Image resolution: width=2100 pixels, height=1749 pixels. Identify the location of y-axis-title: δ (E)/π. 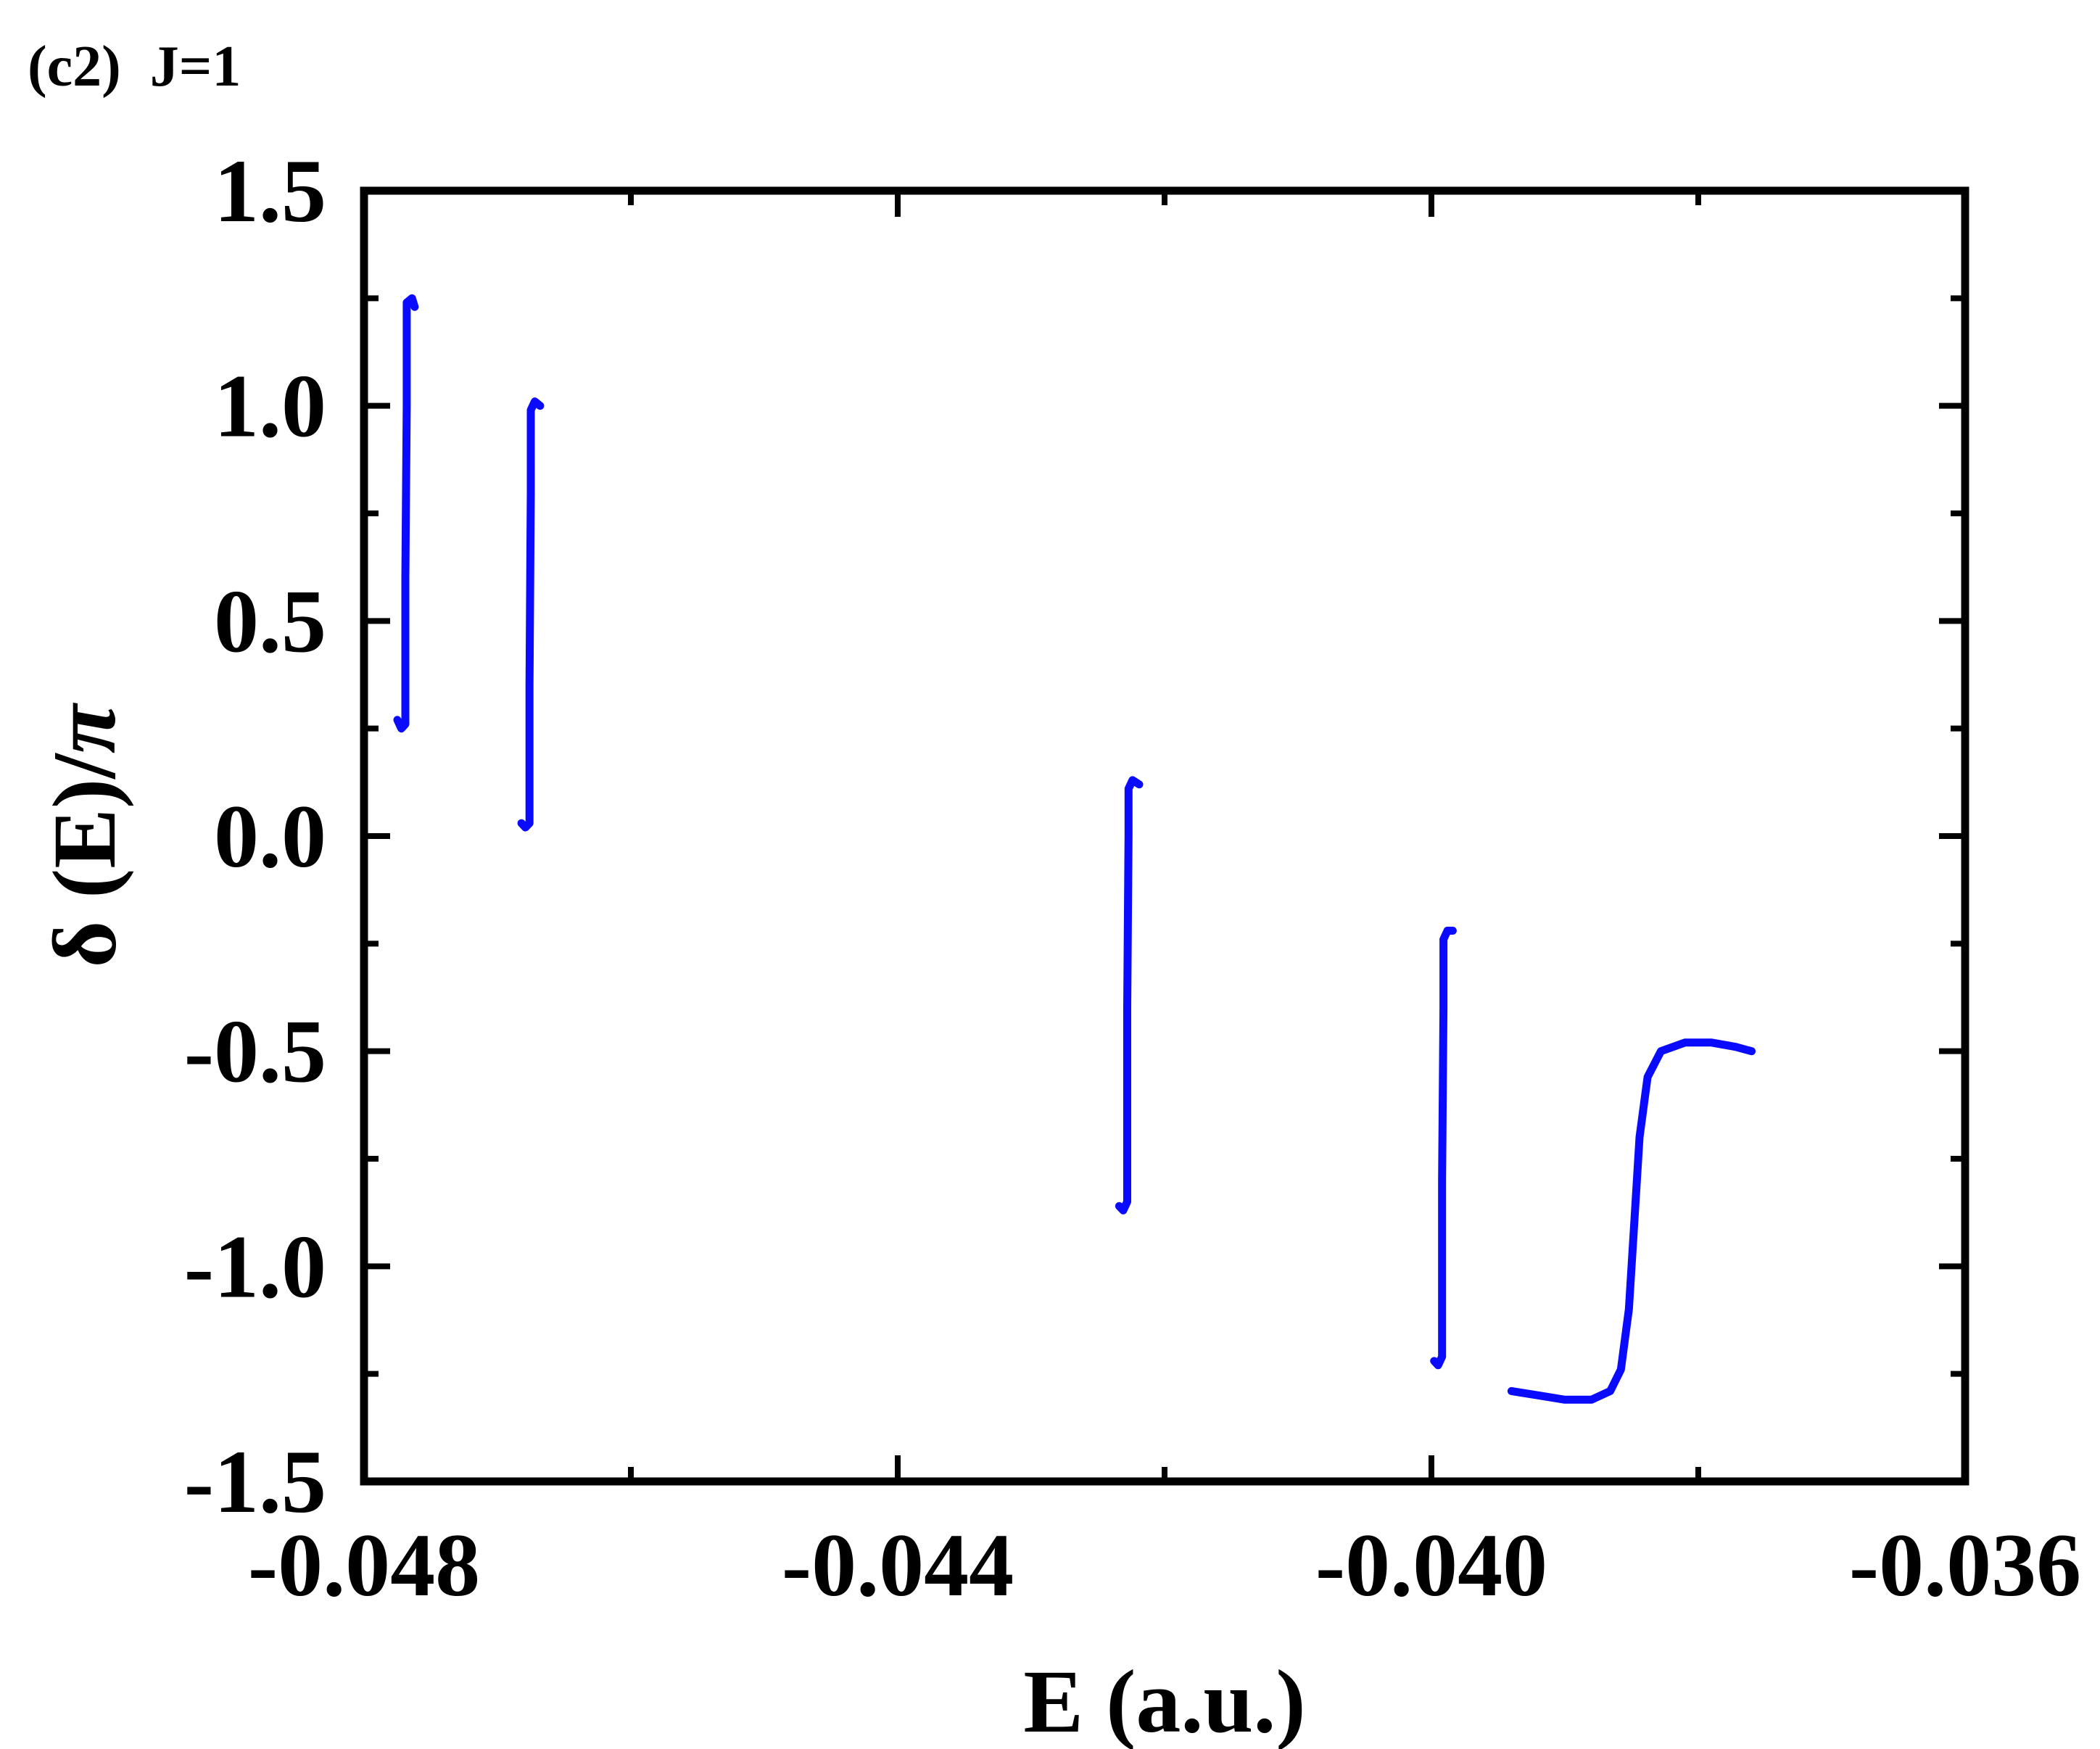
(84, 834).